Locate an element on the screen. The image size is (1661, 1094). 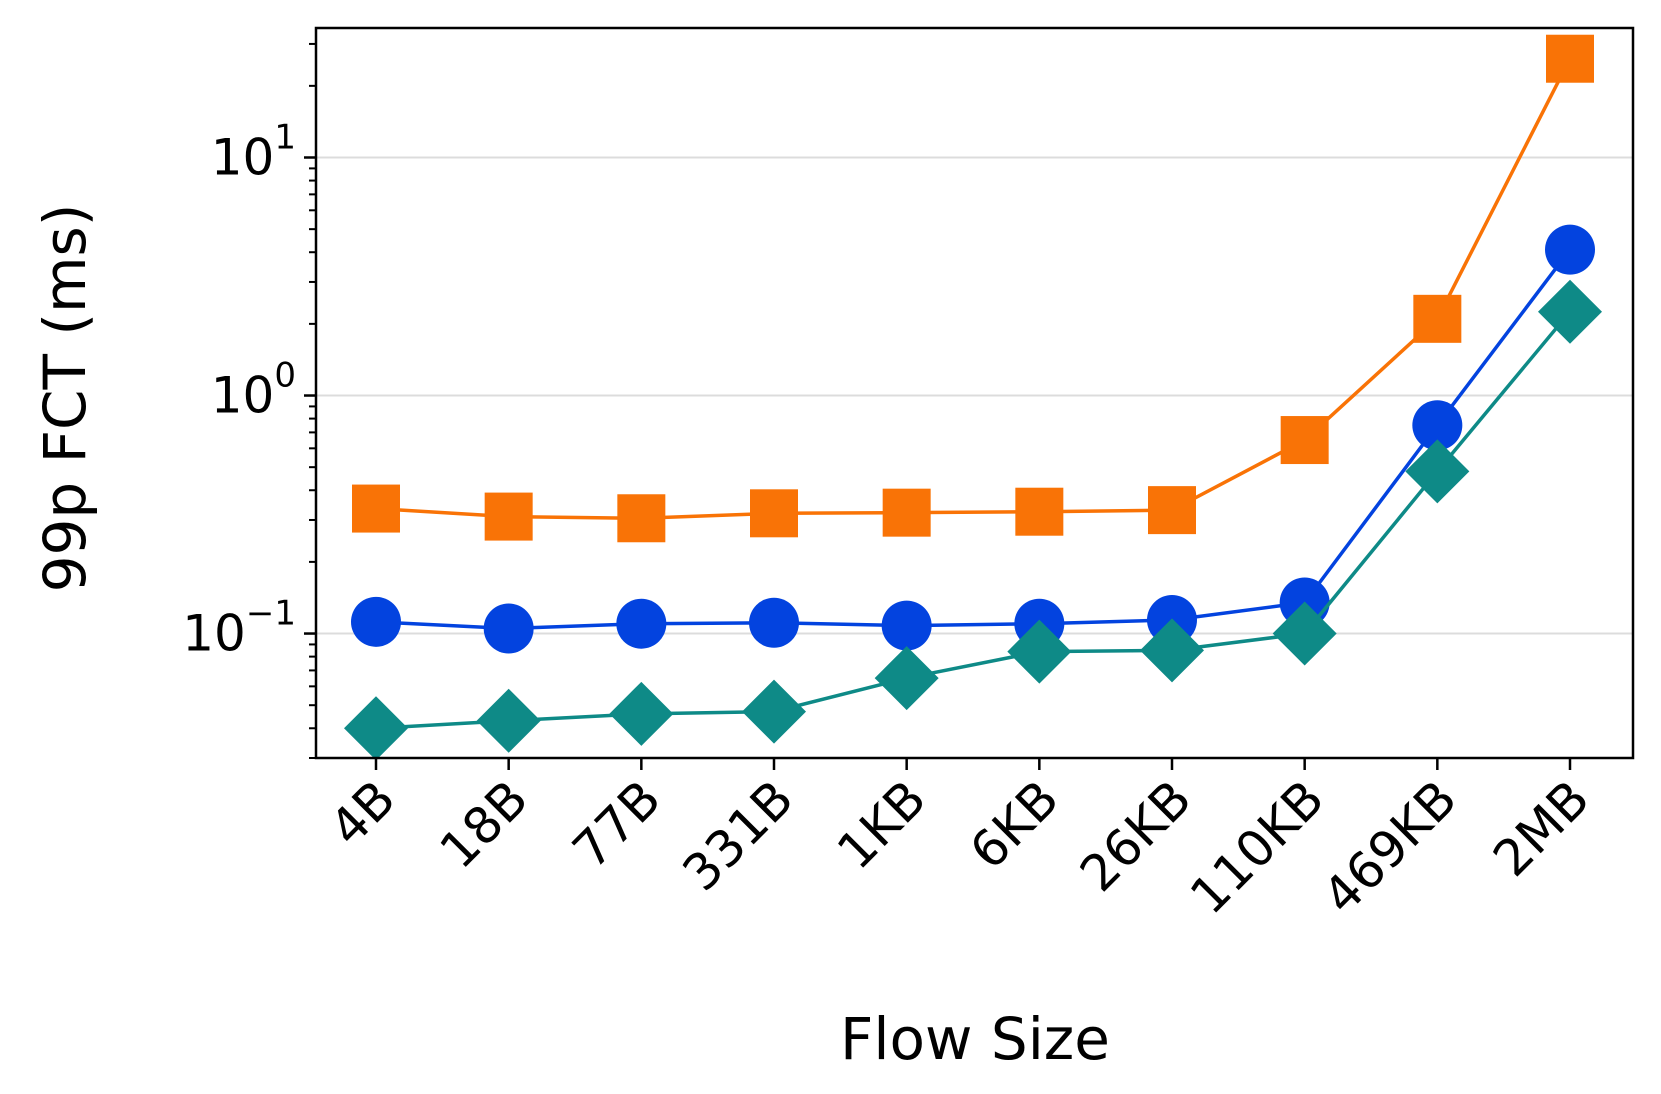
y-axis-title: 99p FCT (ms) is located at coordinates (65, 398).